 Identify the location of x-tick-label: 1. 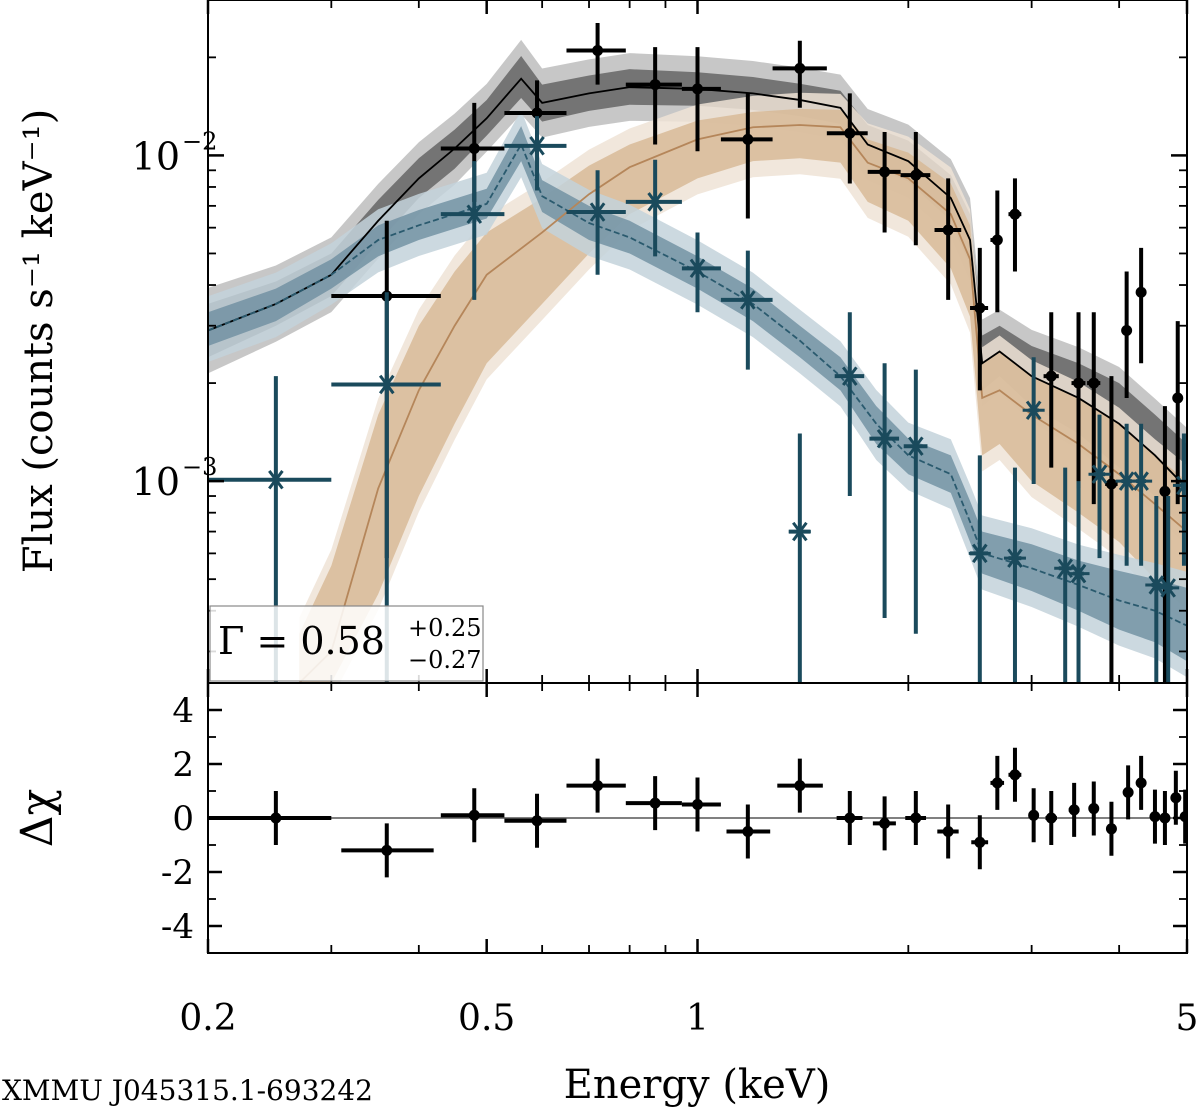
(697, 1018).